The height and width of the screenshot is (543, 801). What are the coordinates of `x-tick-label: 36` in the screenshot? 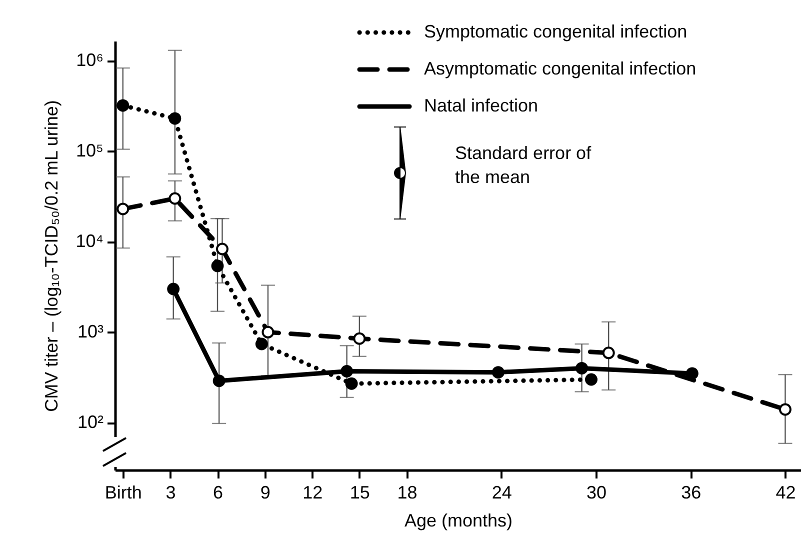 It's located at (691, 492).